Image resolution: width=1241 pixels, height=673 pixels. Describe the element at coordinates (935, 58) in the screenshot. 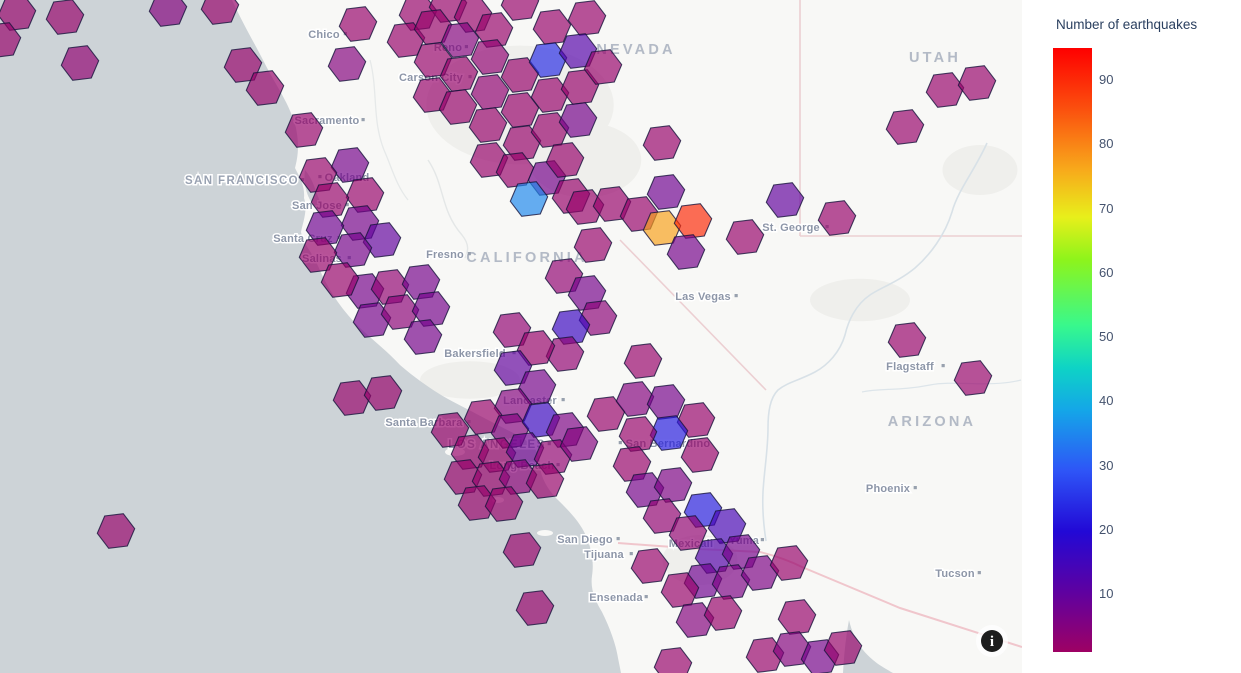

I see `state-label-utah: UTAH` at that location.